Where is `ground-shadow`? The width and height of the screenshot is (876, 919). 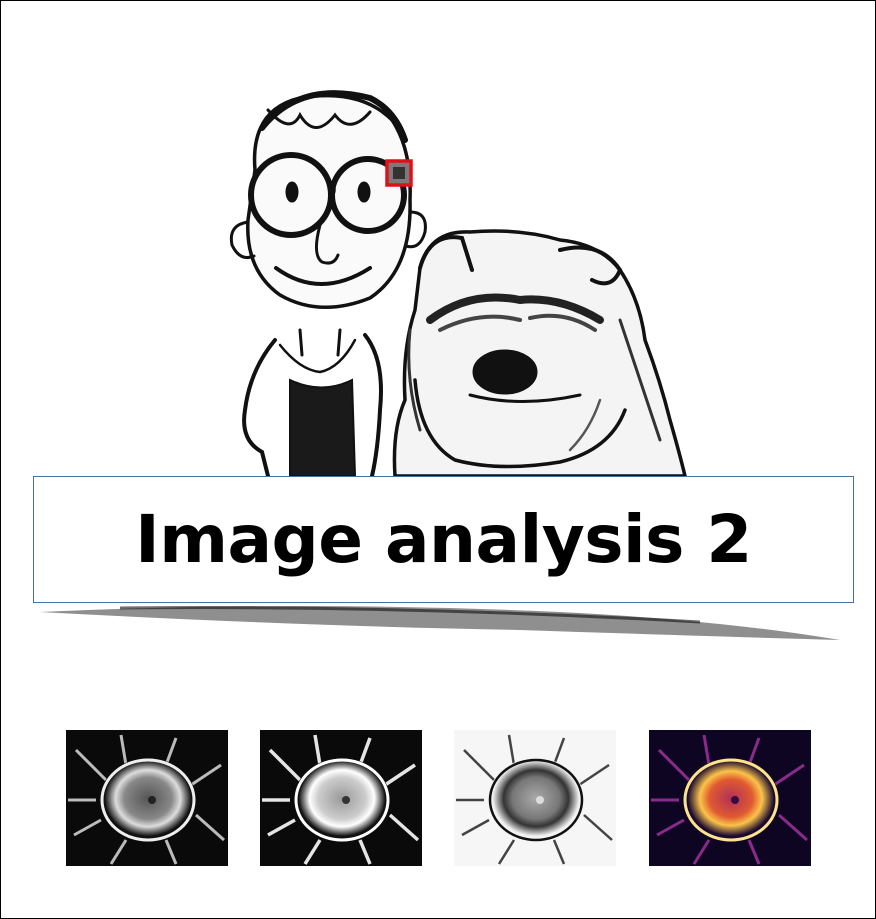 ground-shadow is located at coordinates (440, 623).